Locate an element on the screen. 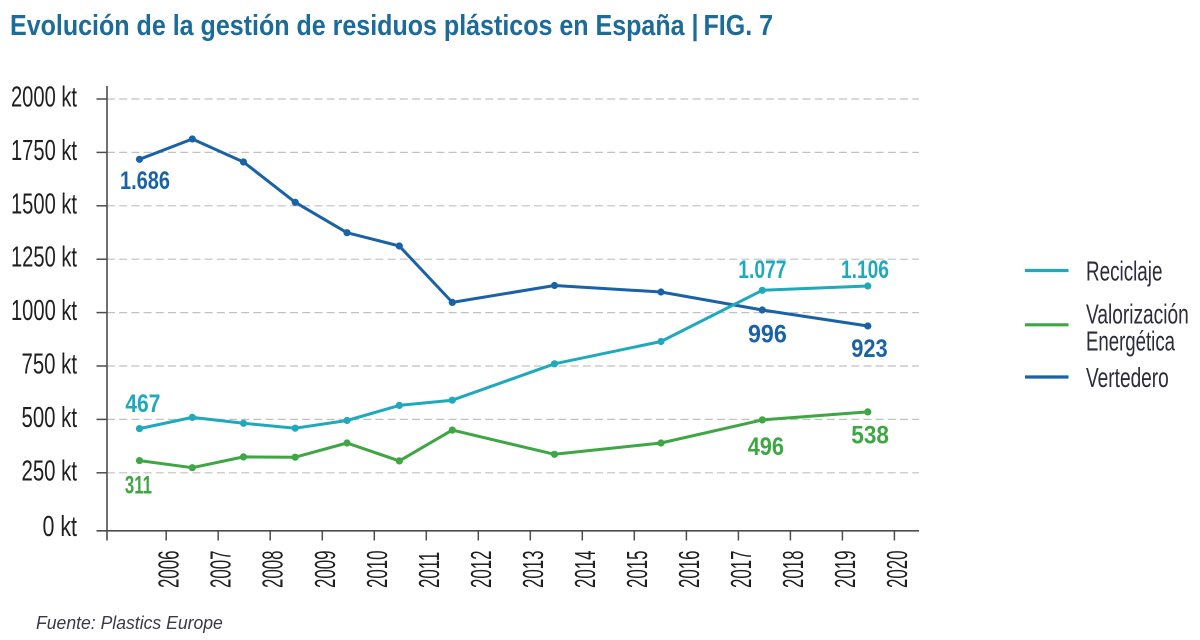 This screenshot has height=640, width=1200. svg-text: 750 kt is located at coordinates (50, 364).